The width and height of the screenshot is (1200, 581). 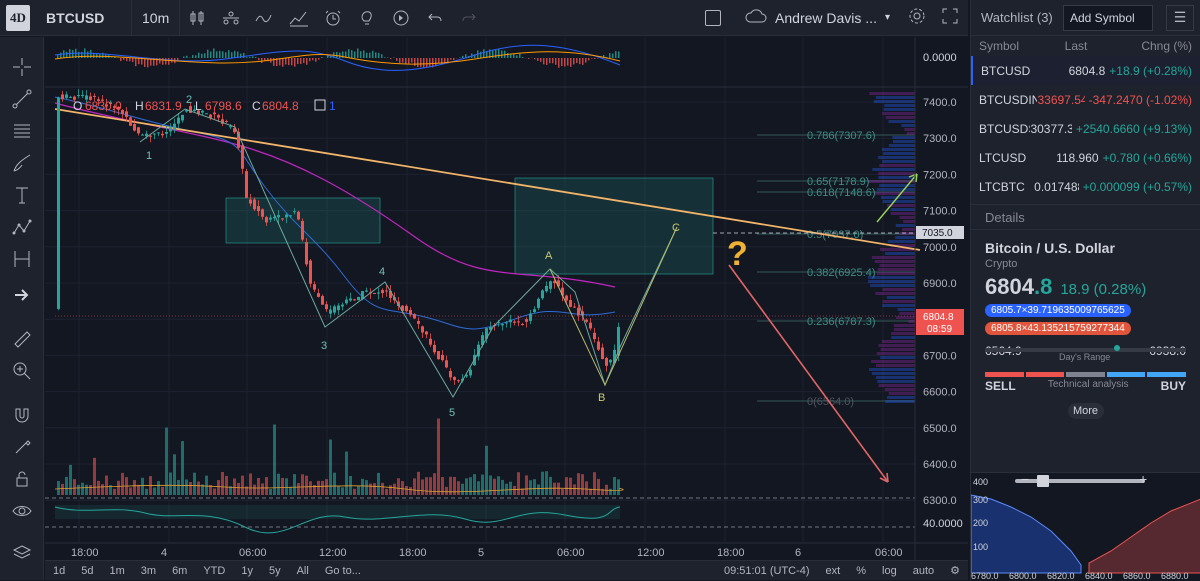 What do you see at coordinates (889, 571) in the screenshot?
I see `log-scale-toggle: log` at bounding box center [889, 571].